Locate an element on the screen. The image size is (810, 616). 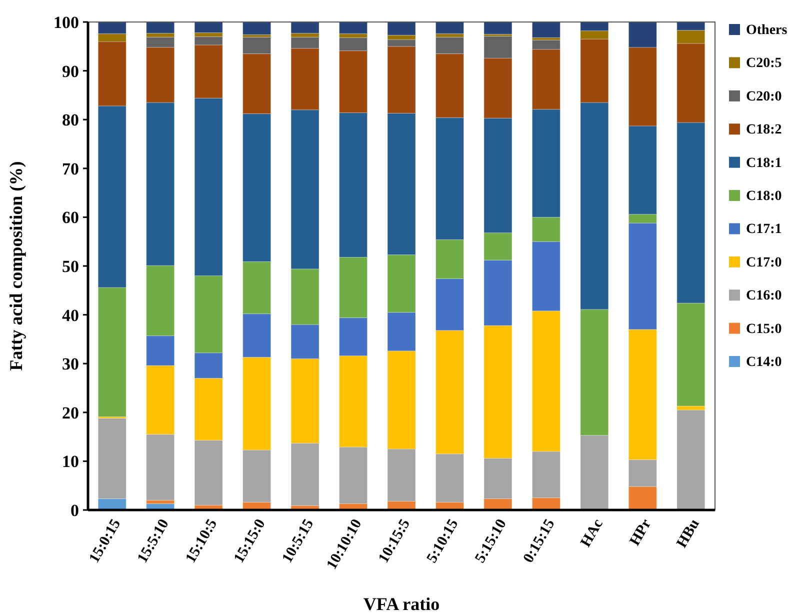
legend-label: C17:1 is located at coordinates (764, 230).